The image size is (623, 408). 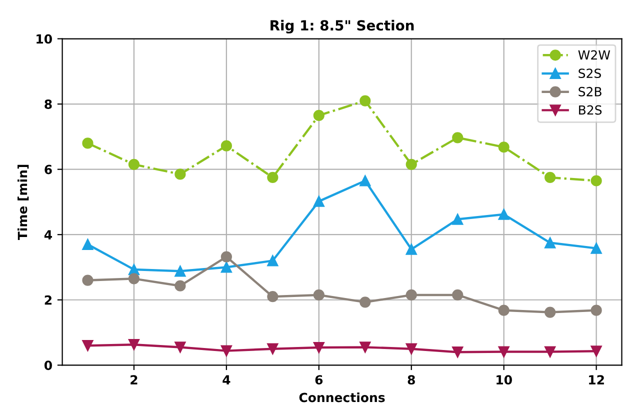 I want to click on y-tick-label: 4, so click(x=48, y=235).